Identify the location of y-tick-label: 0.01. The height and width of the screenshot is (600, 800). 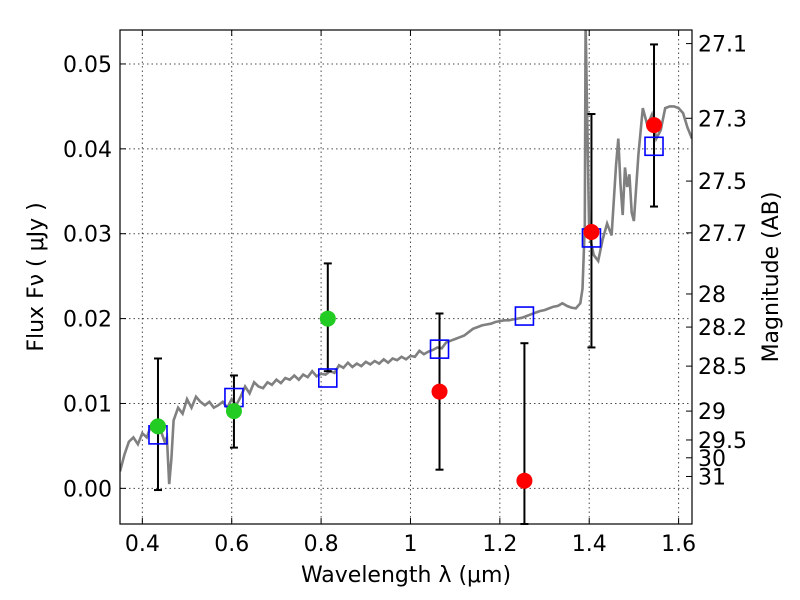
(87, 404).